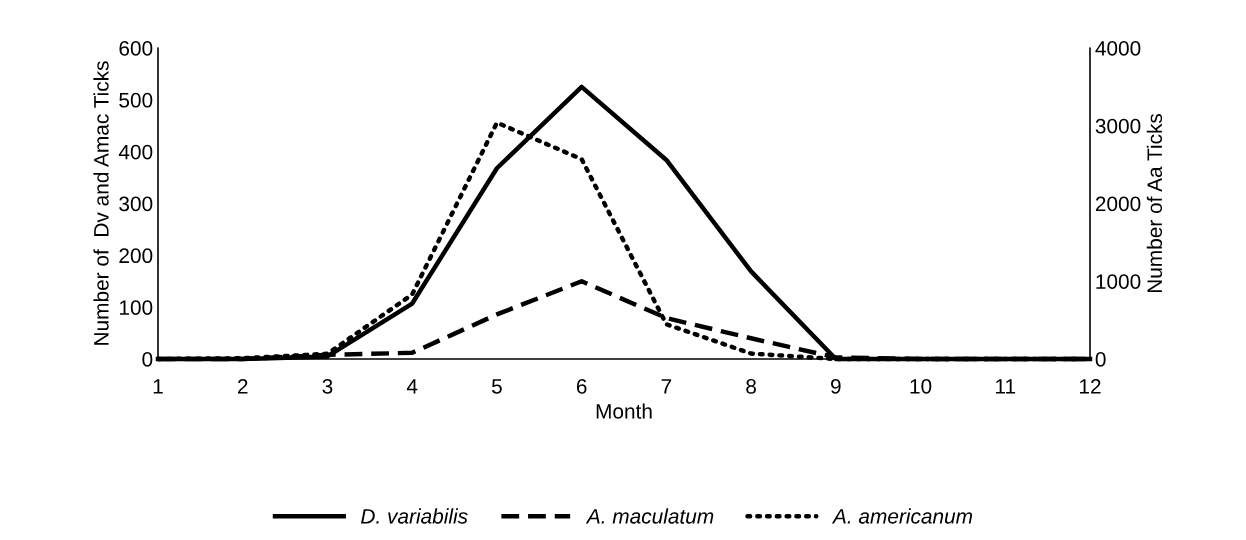 This screenshot has width=1246, height=540. I want to click on x-tick-label: 2, so click(242, 386).